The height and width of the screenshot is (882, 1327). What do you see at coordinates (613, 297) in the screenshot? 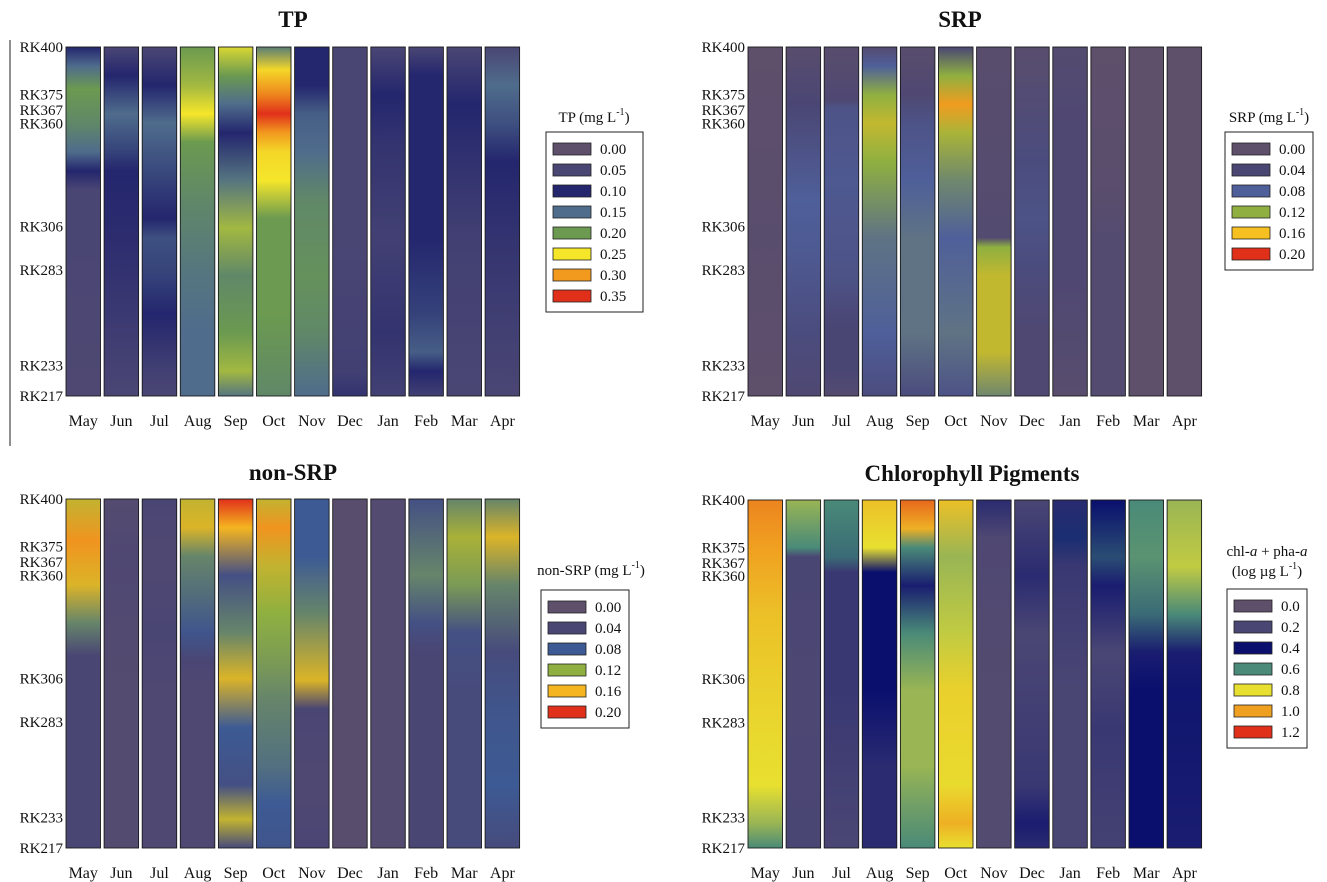
I see `legend-label: 0.35` at bounding box center [613, 297].